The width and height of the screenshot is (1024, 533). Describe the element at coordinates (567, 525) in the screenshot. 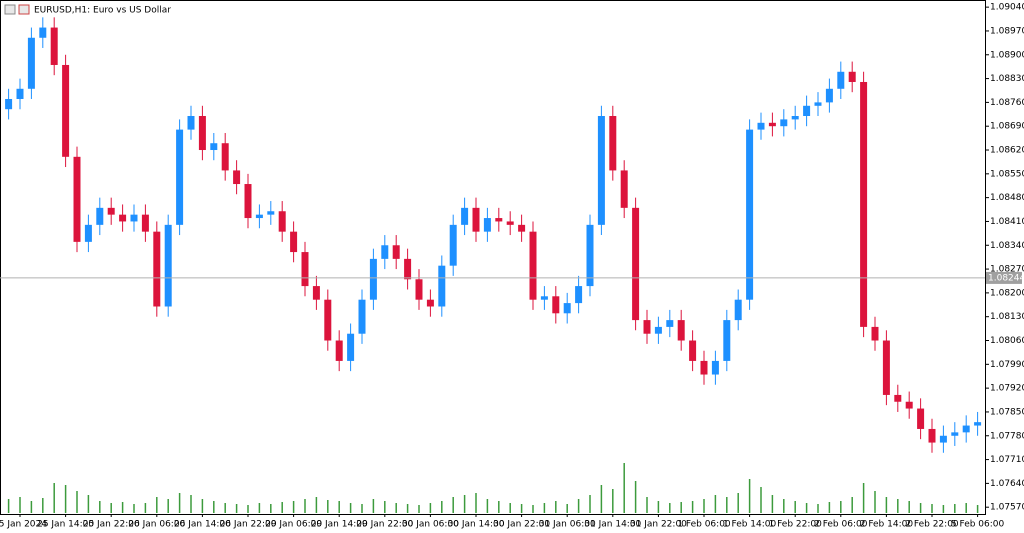

I see `x-tick-label: 31 Jan 06:00` at that location.